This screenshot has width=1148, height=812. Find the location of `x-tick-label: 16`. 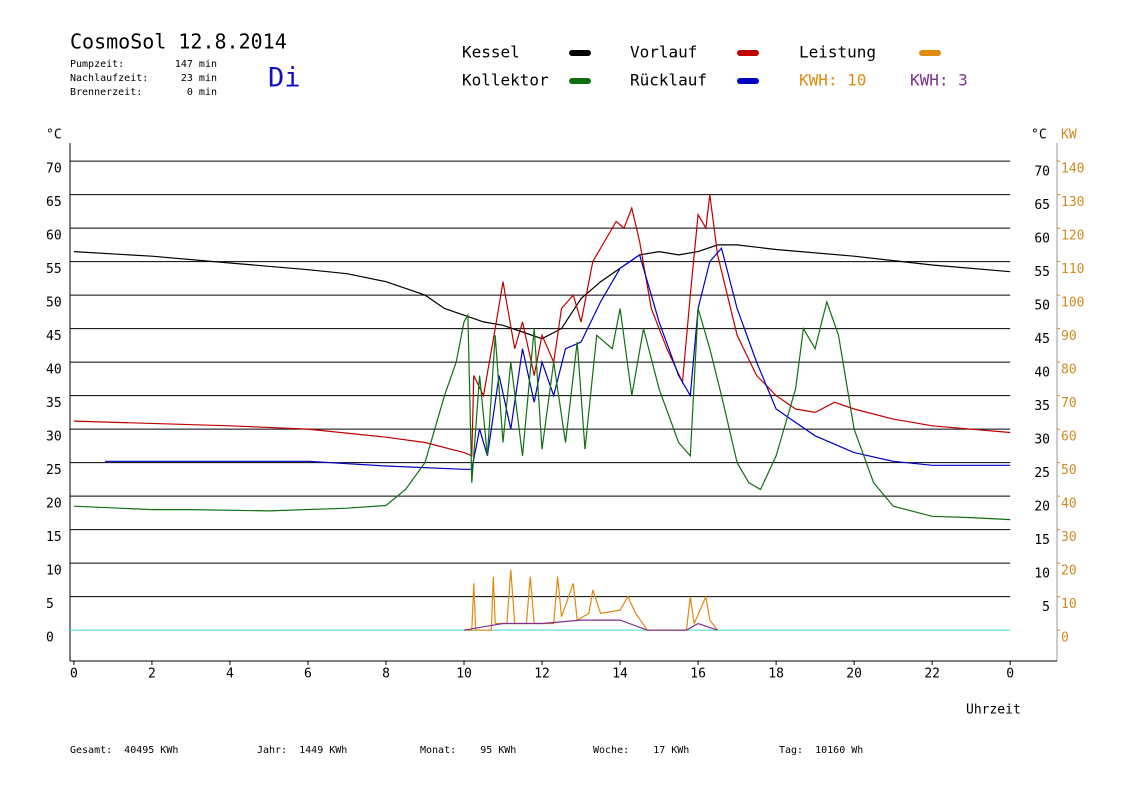

x-tick-label: 16 is located at coordinates (698, 674).